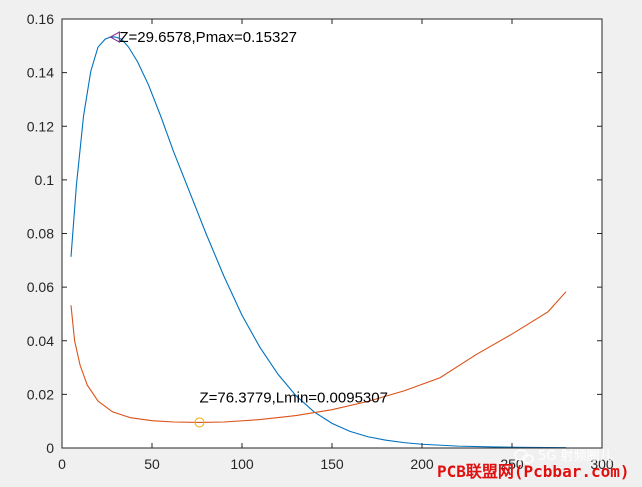  I want to click on x-tick-label: 100, so click(242, 464).